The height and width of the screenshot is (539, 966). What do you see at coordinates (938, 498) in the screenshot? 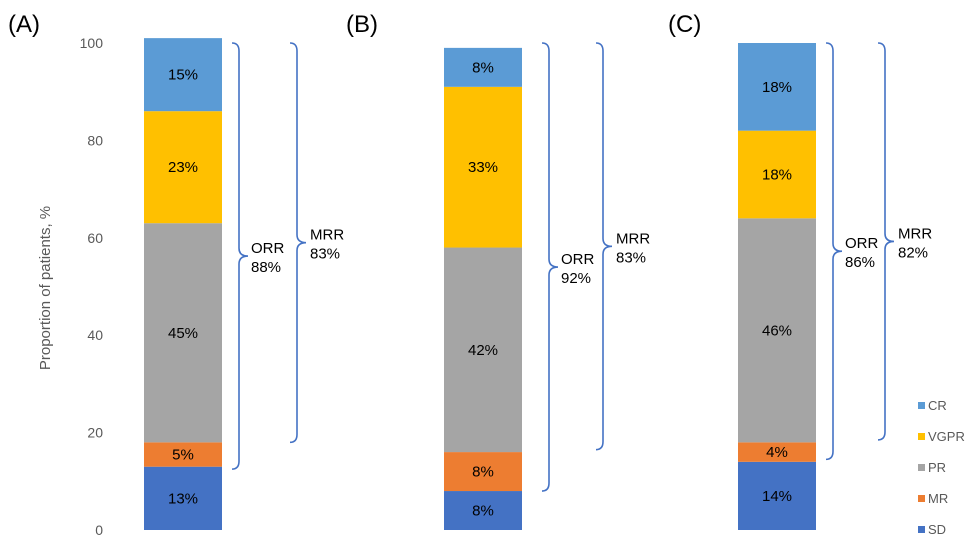
I see `legend-label: MR` at bounding box center [938, 498].